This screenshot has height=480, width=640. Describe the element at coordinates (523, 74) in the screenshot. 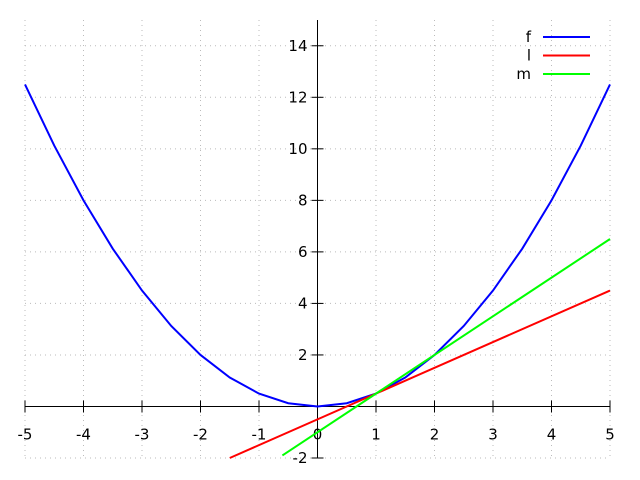

I see `legend-label-m: m` at that location.